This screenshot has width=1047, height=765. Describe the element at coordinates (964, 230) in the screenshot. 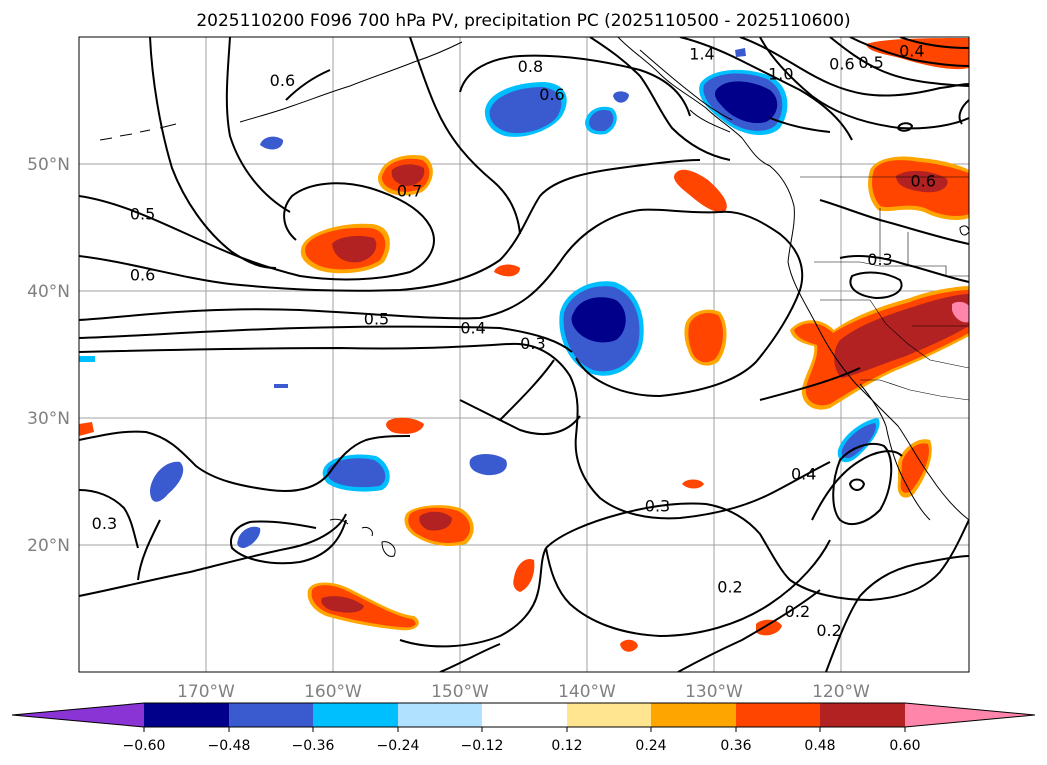

I see `coastline-small` at that location.